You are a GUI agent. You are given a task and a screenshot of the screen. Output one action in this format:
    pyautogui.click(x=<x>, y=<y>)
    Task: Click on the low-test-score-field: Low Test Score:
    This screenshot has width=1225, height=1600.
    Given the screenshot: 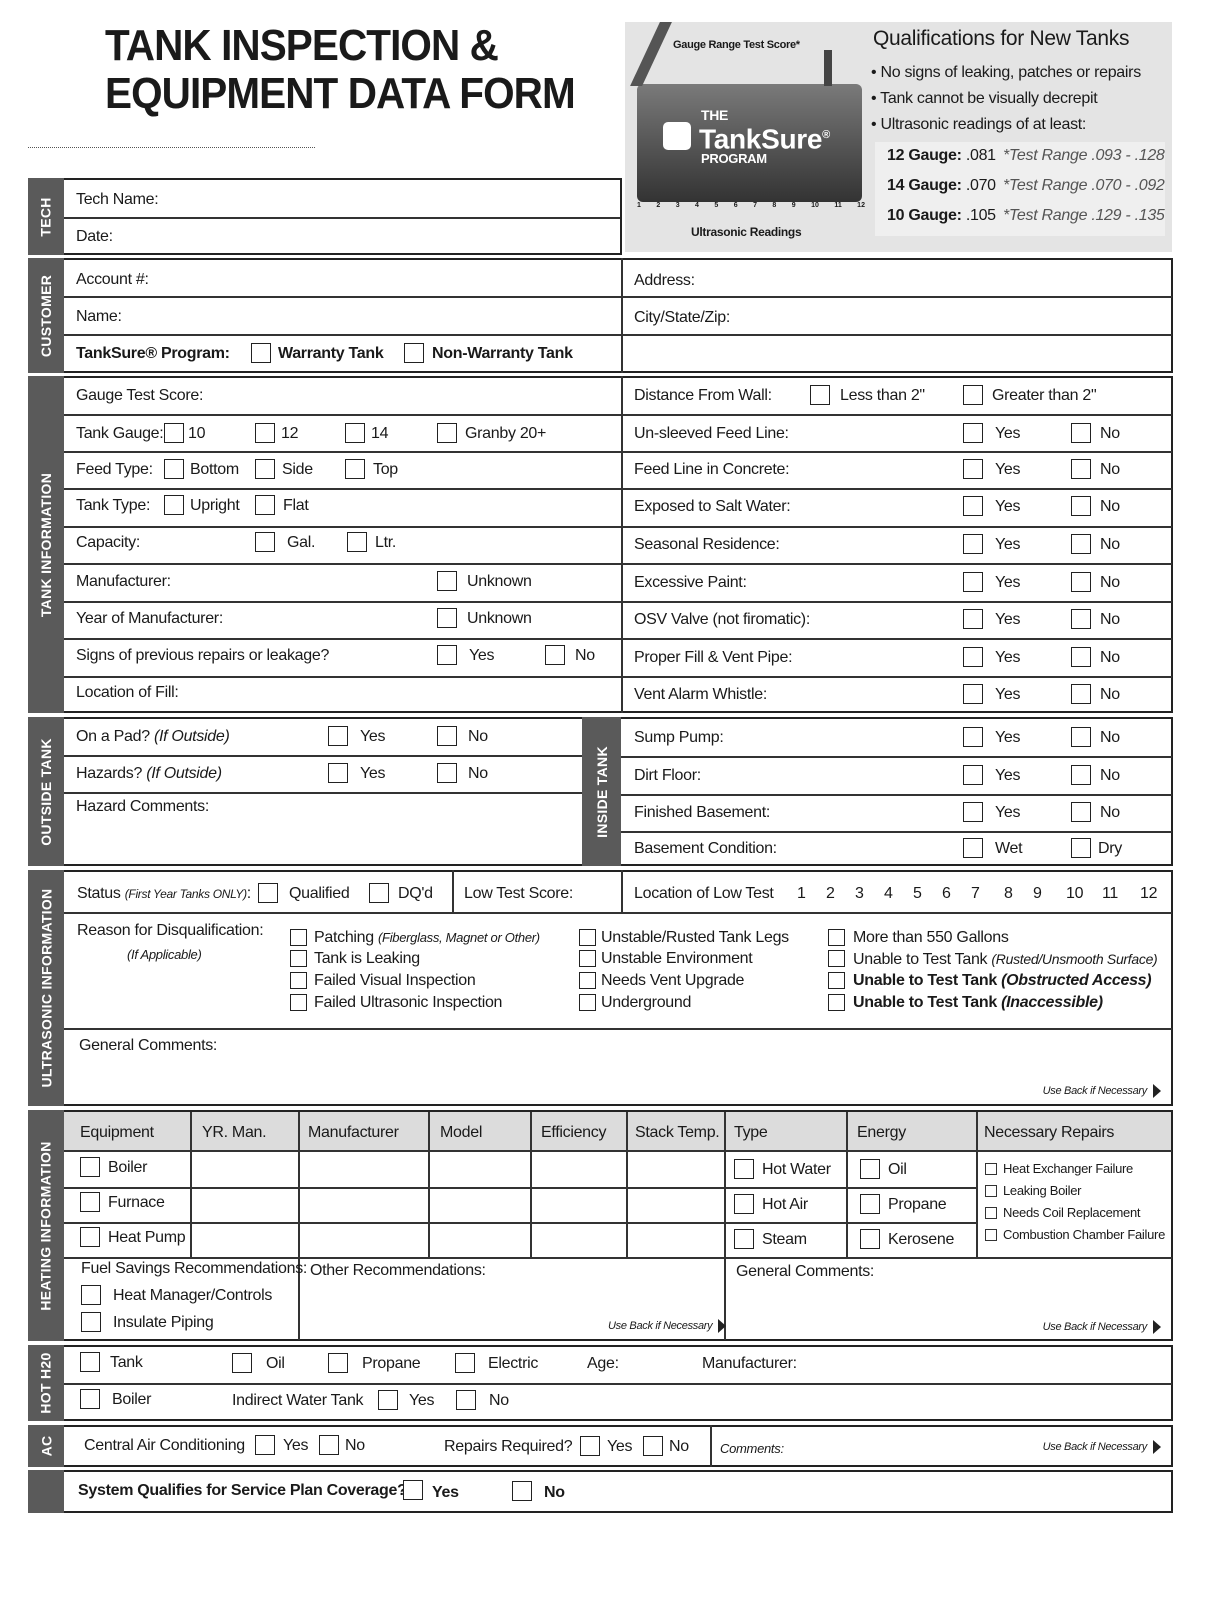 What is the action you would take?
    pyautogui.click(x=519, y=893)
    